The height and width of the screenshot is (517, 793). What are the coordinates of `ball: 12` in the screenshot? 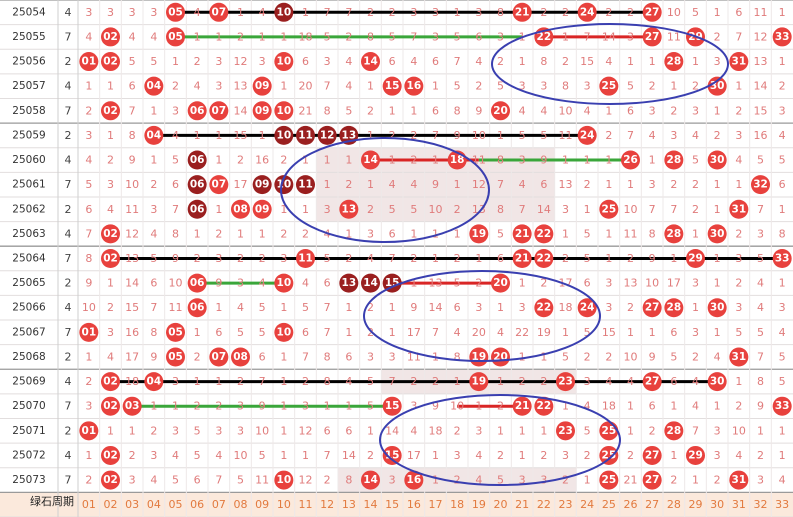 It's located at (327, 135).